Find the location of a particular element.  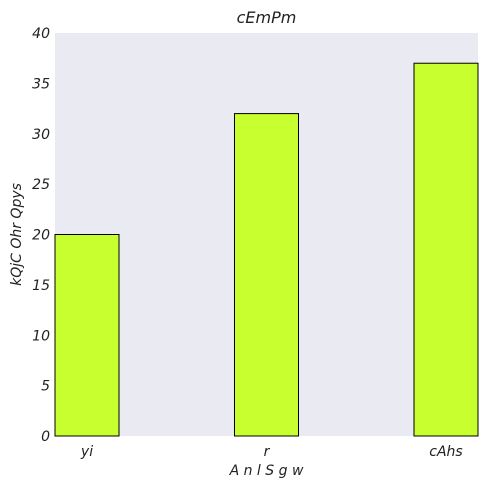

y-axis-ticks: 0 5 10 15 20 25 30 35 40 is located at coordinates (41, 235).